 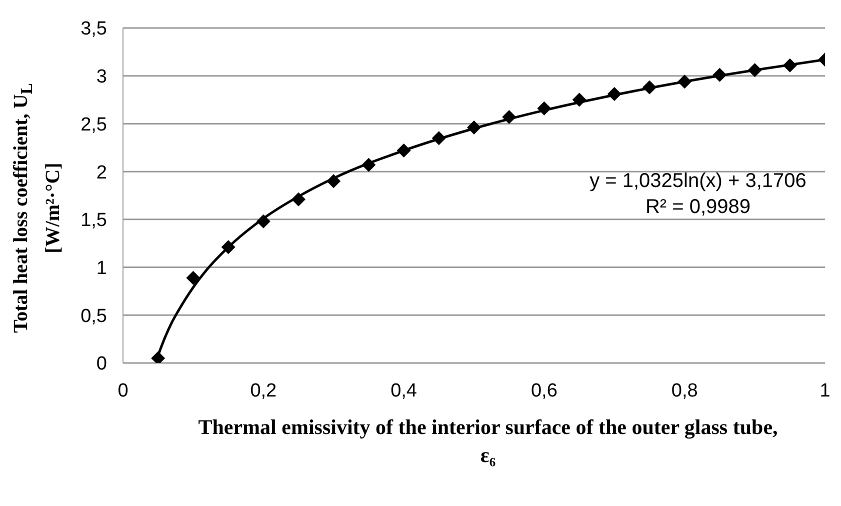 I want to click on y-tick-label: 3,5, so click(x=93, y=29).